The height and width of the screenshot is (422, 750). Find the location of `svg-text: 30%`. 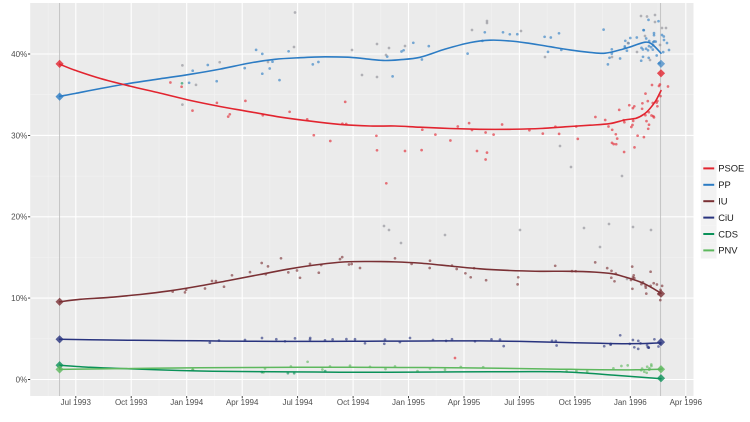

svg-text: 30% is located at coordinates (19, 135).